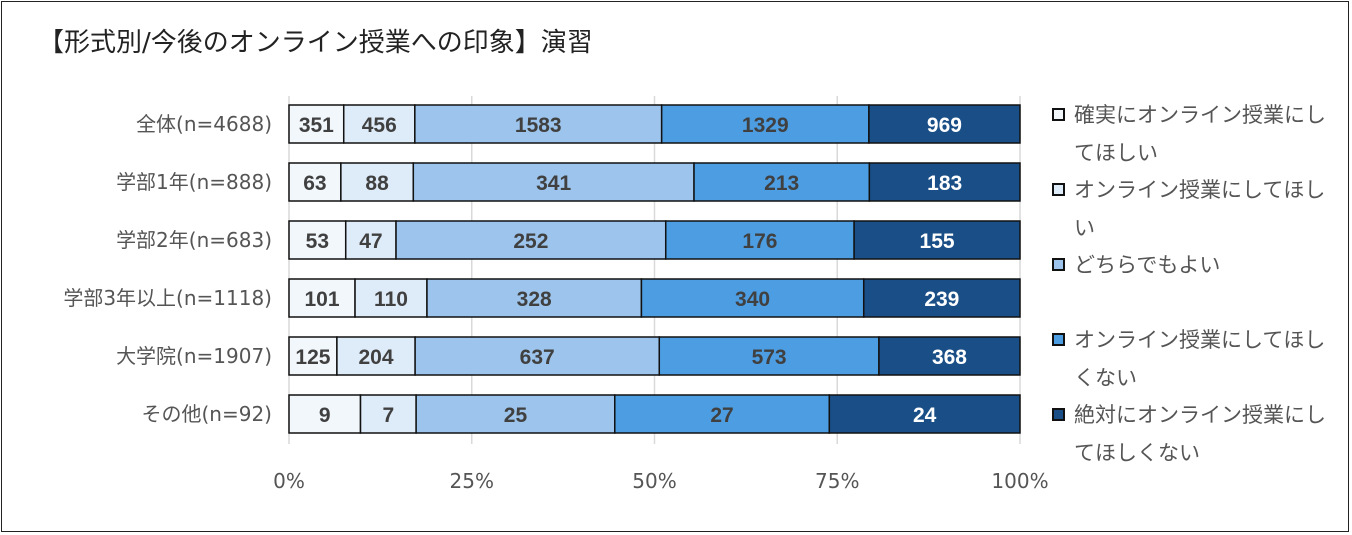  I want to click on data-label: 88, so click(377, 183).